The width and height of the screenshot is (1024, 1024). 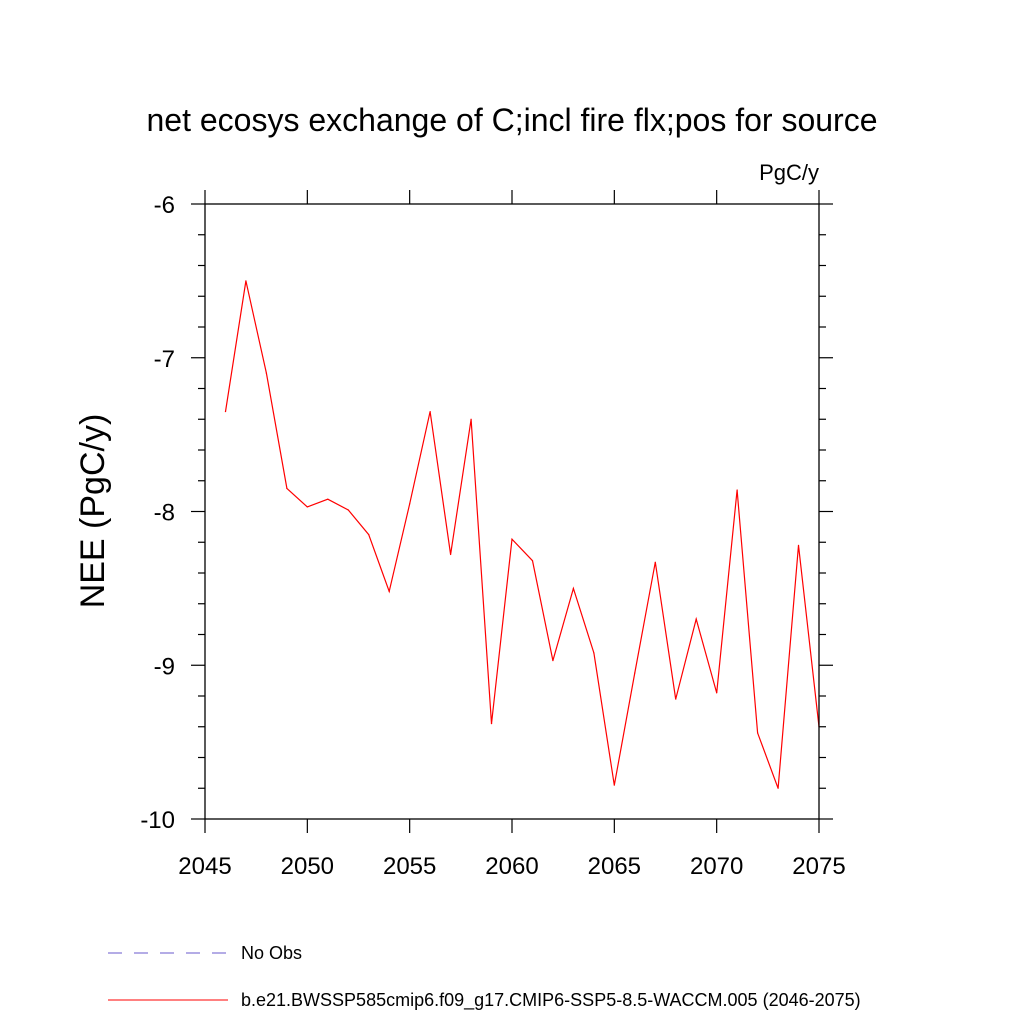 What do you see at coordinates (716, 866) in the screenshot?
I see `x-tick-label: 2070` at bounding box center [716, 866].